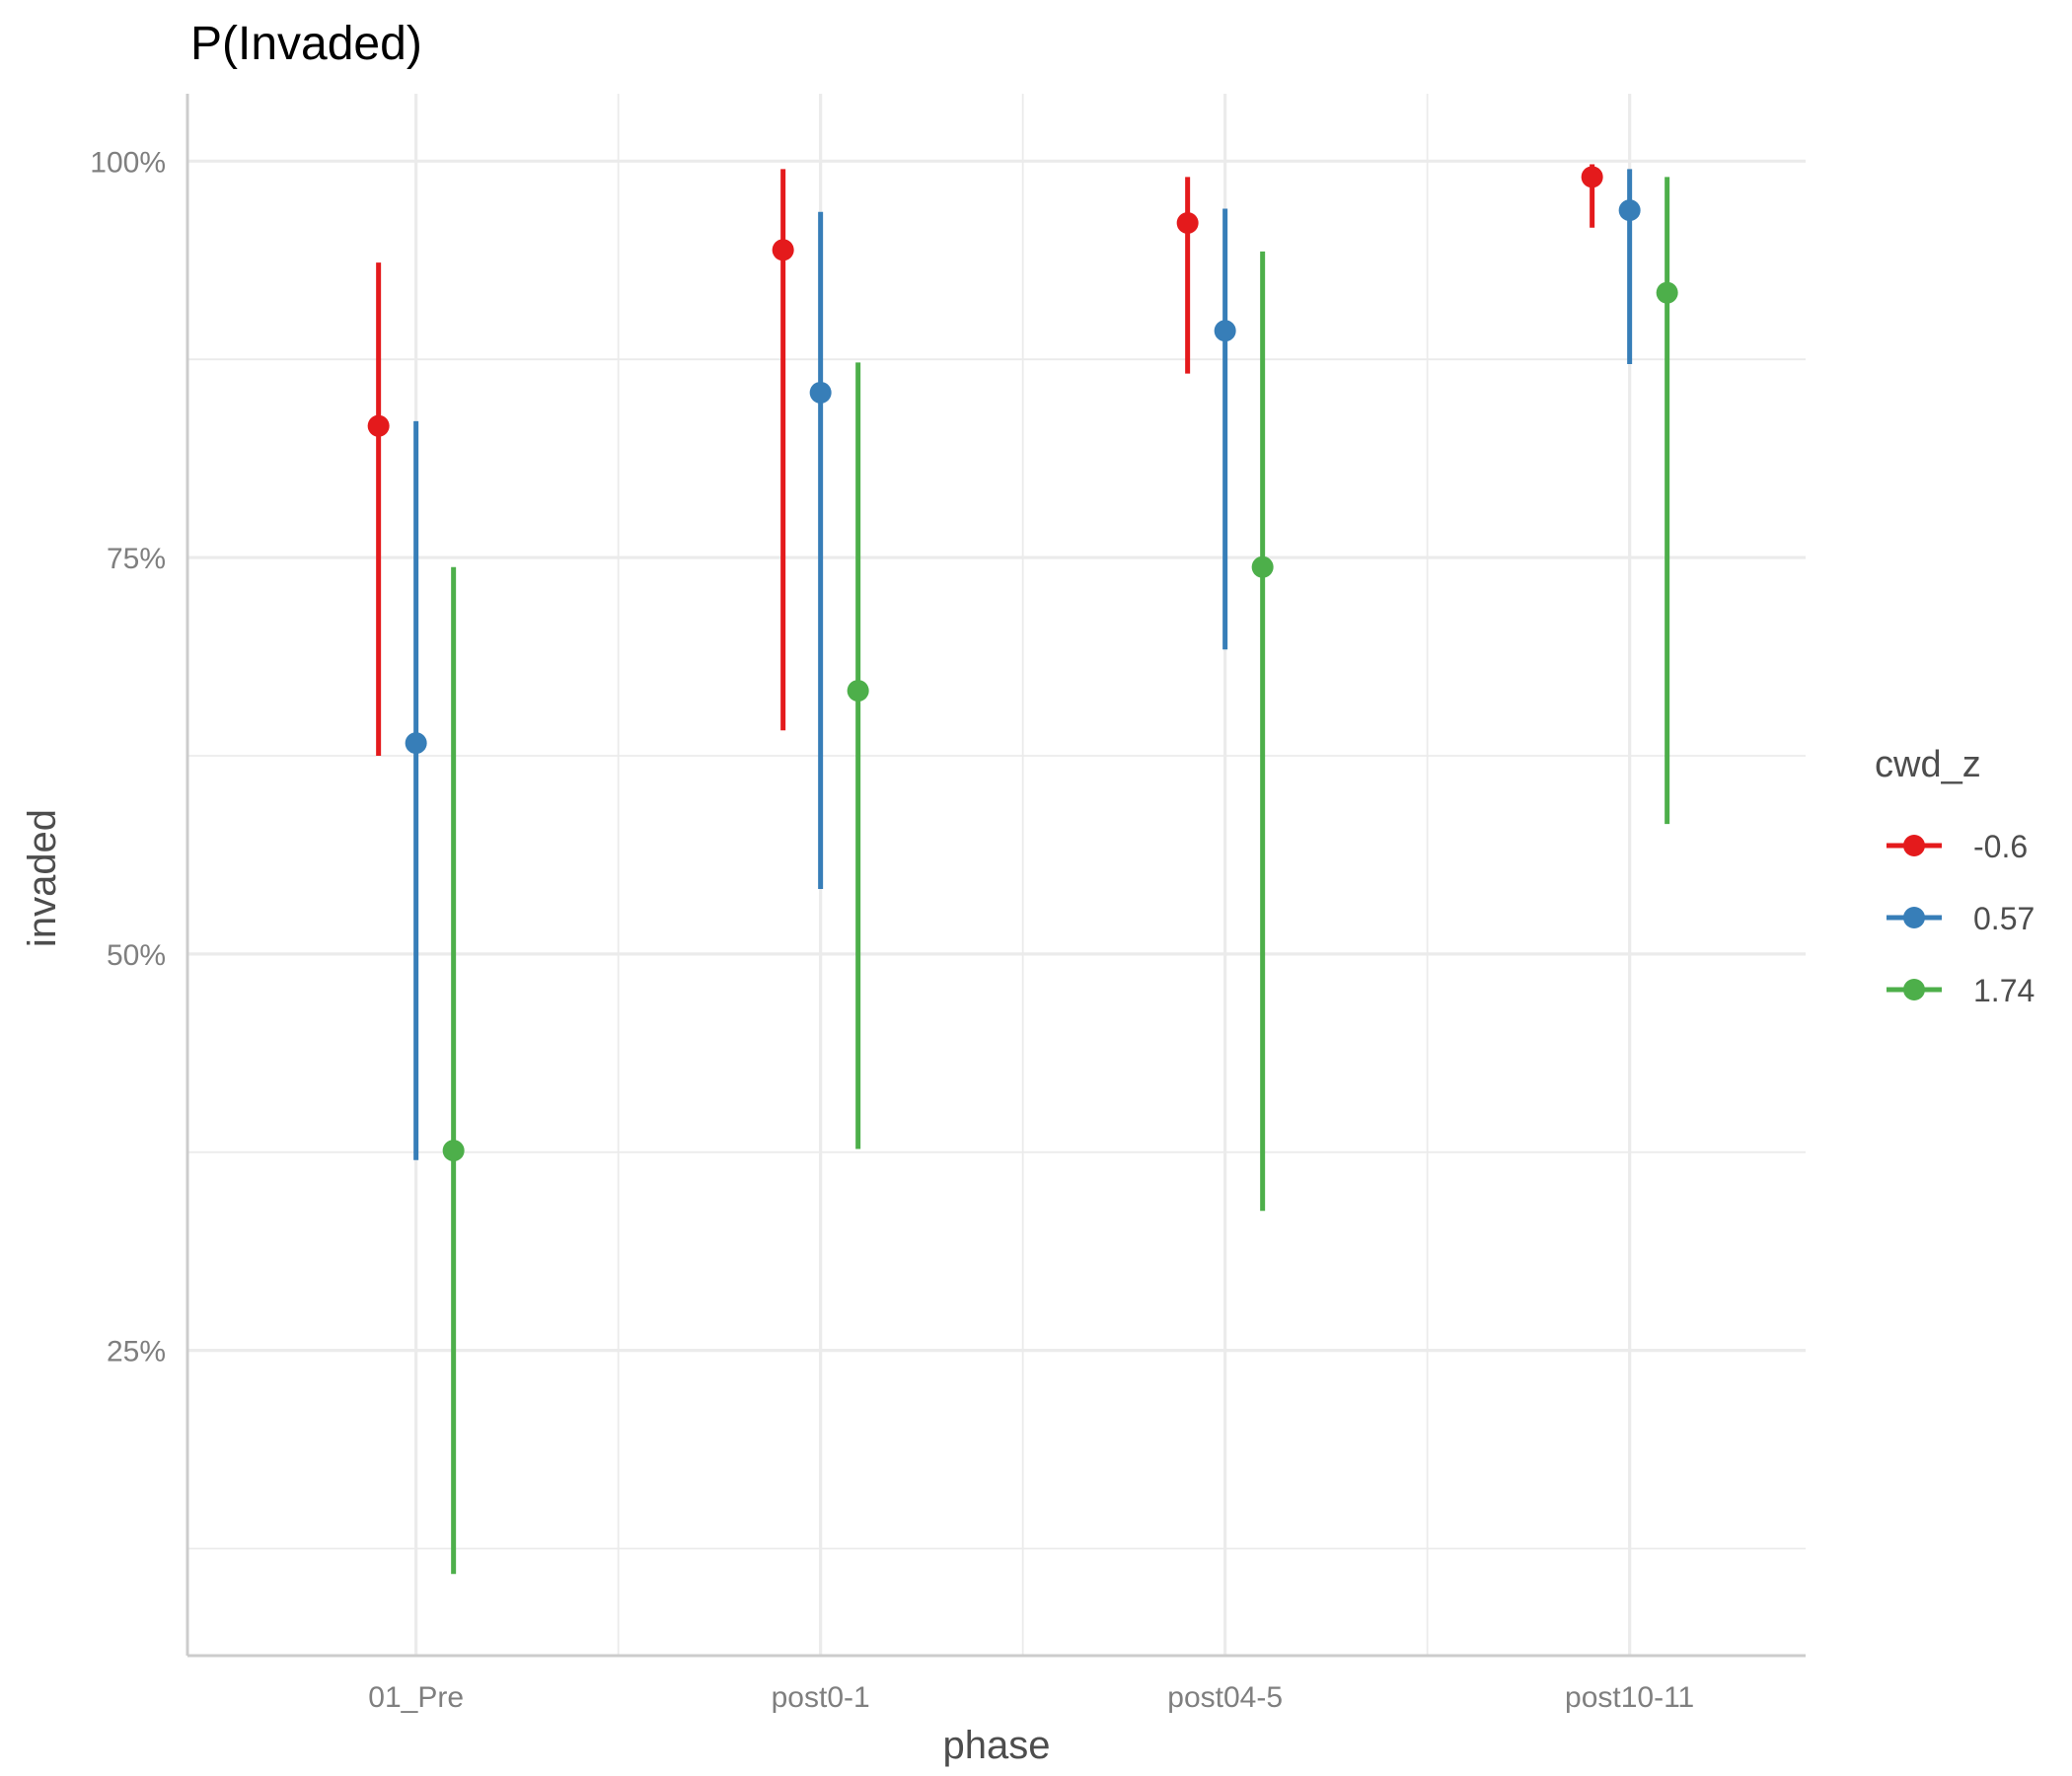 This screenshot has width=2072, height=1776. Describe the element at coordinates (128, 163) in the screenshot. I see `y-tick-label: 100%` at that location.